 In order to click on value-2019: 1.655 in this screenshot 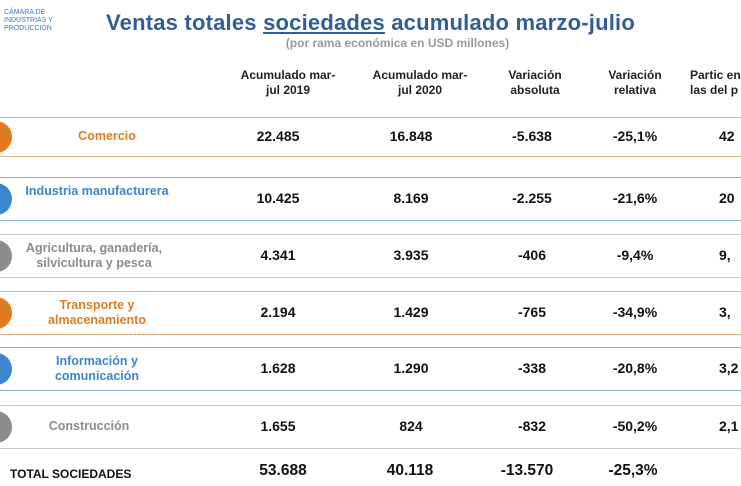, I will do `click(278, 426)`.